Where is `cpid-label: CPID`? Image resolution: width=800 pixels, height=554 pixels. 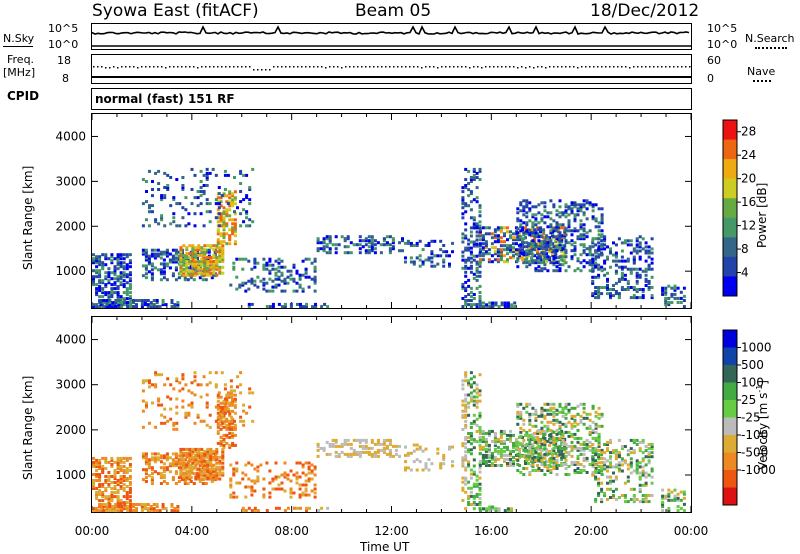
cpid-label: CPID is located at coordinates (23, 96).